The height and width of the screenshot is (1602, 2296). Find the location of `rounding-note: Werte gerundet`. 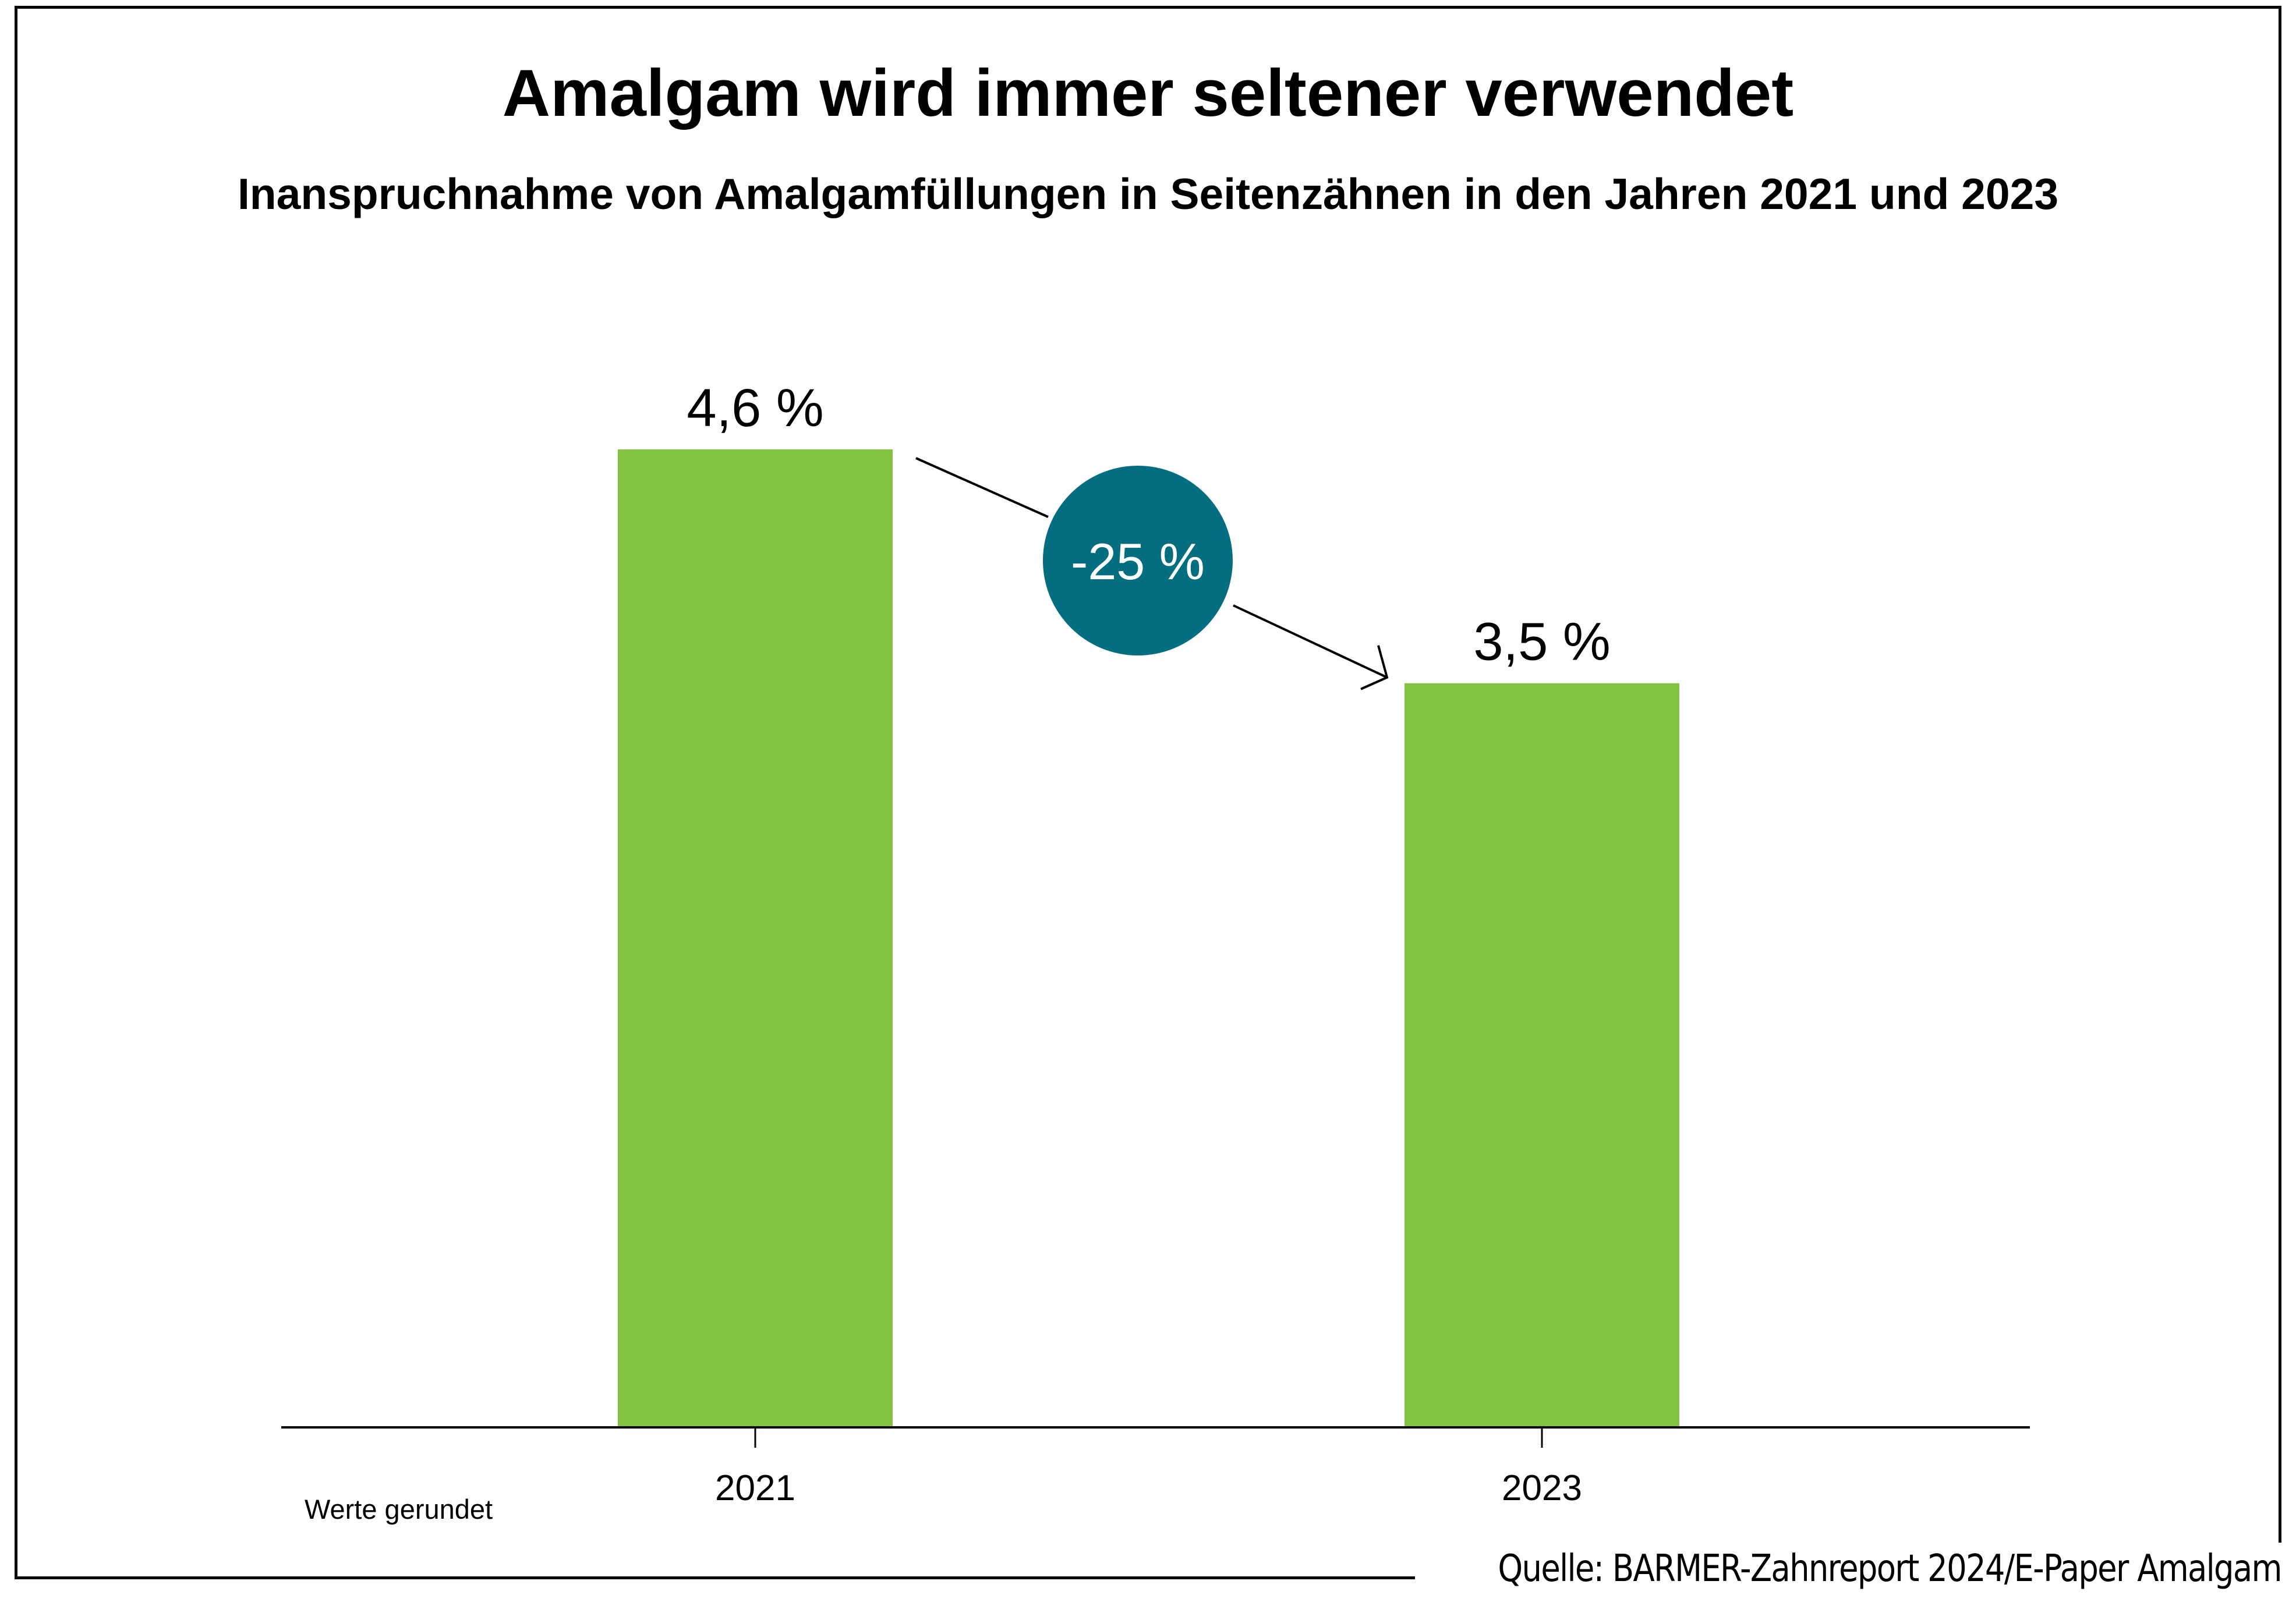

rounding-note: Werte gerundet is located at coordinates (399, 1509).